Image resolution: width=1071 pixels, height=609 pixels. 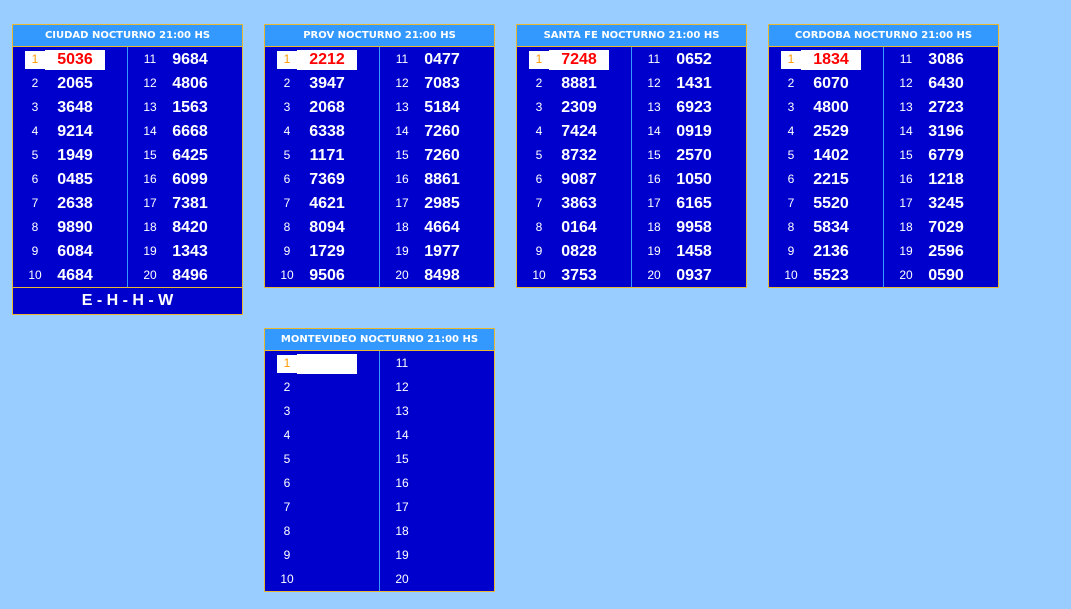 I want to click on drawn-number: 3086, so click(x=946, y=59).